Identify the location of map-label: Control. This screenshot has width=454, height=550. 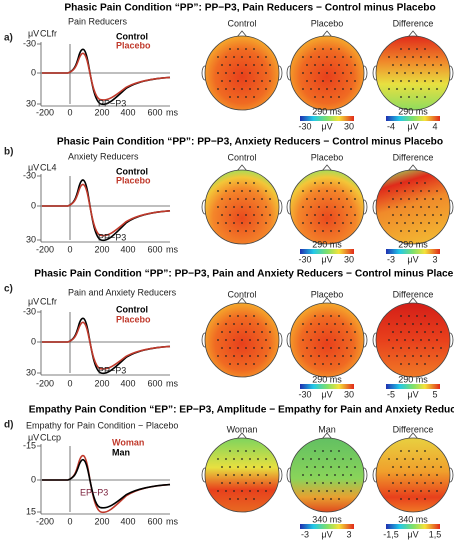
(241, 23).